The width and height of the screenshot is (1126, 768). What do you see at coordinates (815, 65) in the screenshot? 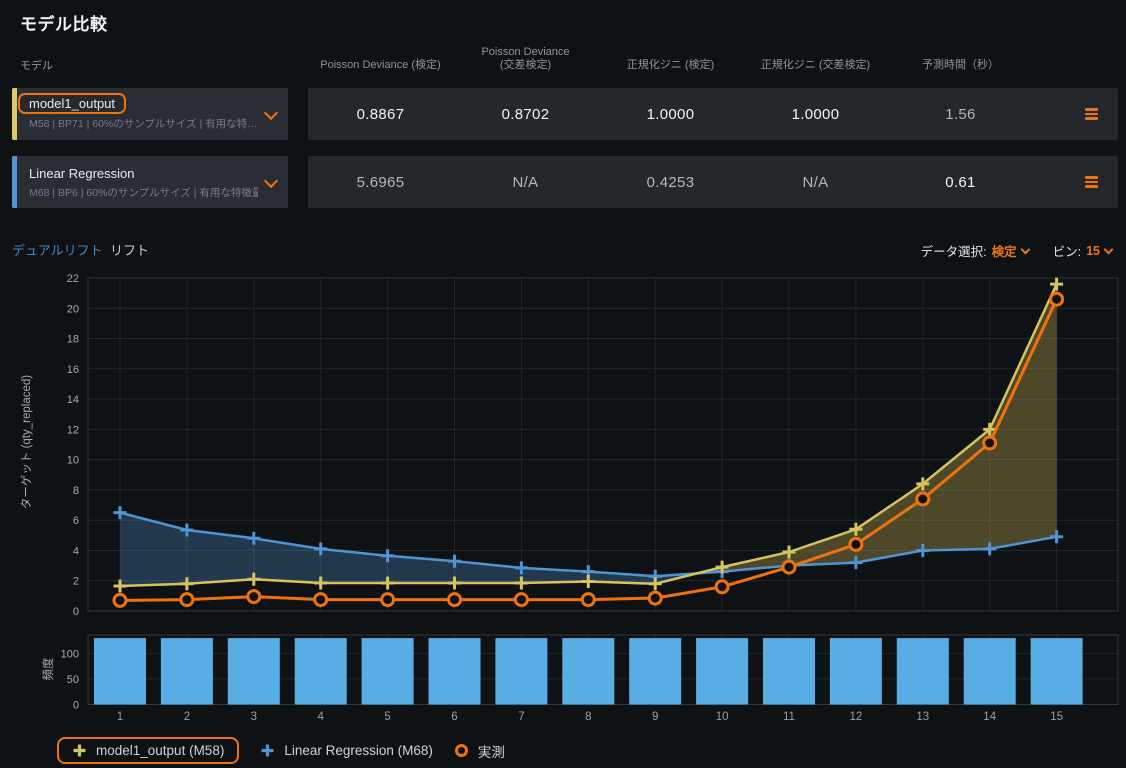
I see `column-header-gini-cv: 正規化ジニ (交差検定)` at bounding box center [815, 65].